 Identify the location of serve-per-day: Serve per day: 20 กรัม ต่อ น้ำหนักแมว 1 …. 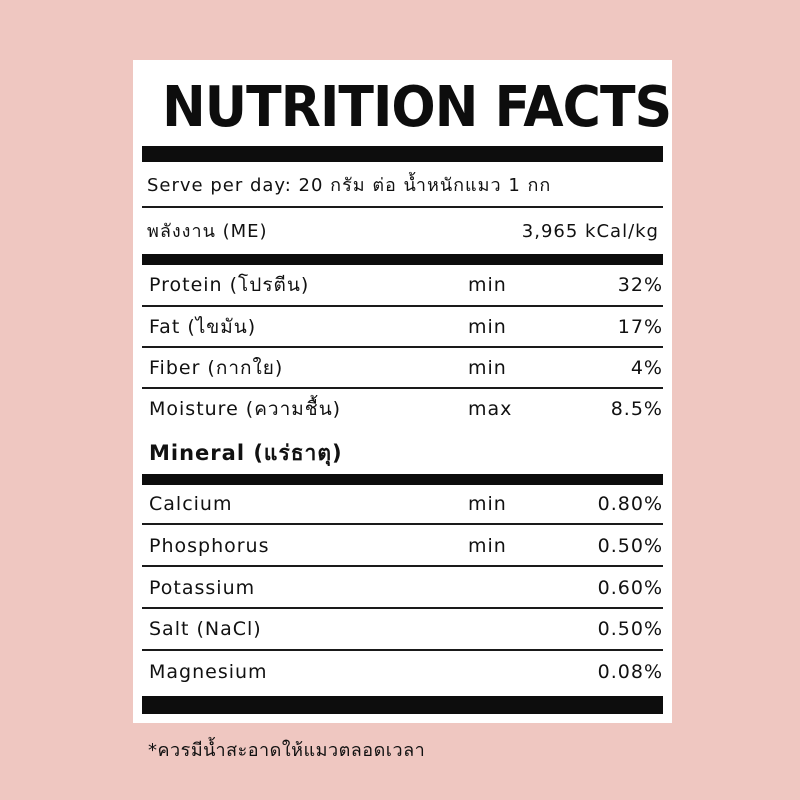
(349, 185).